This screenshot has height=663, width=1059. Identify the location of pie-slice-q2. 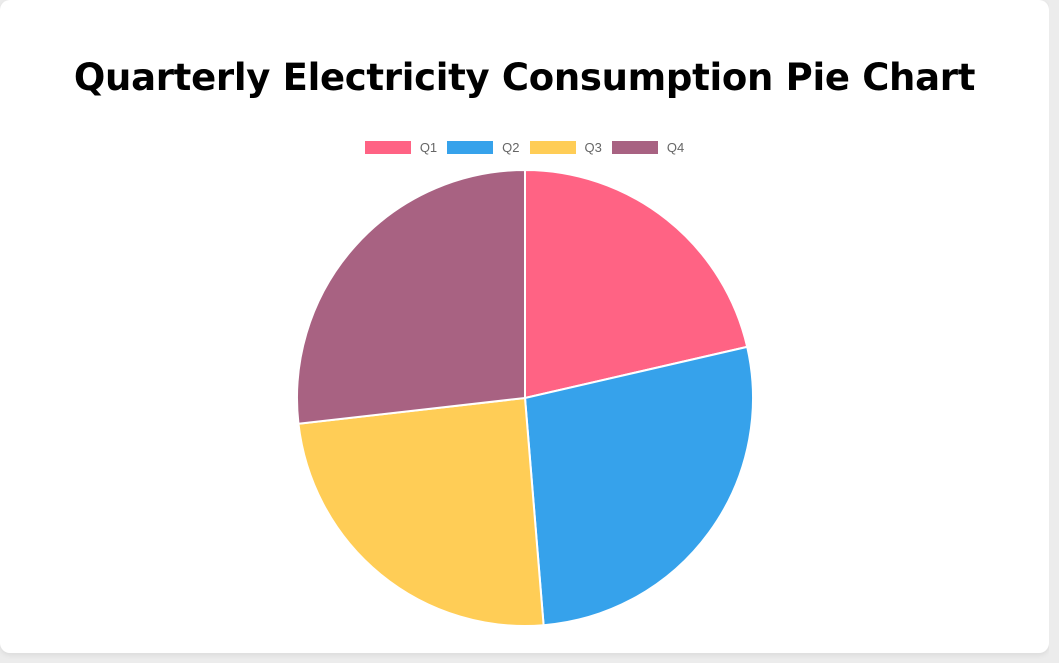
(638, 486).